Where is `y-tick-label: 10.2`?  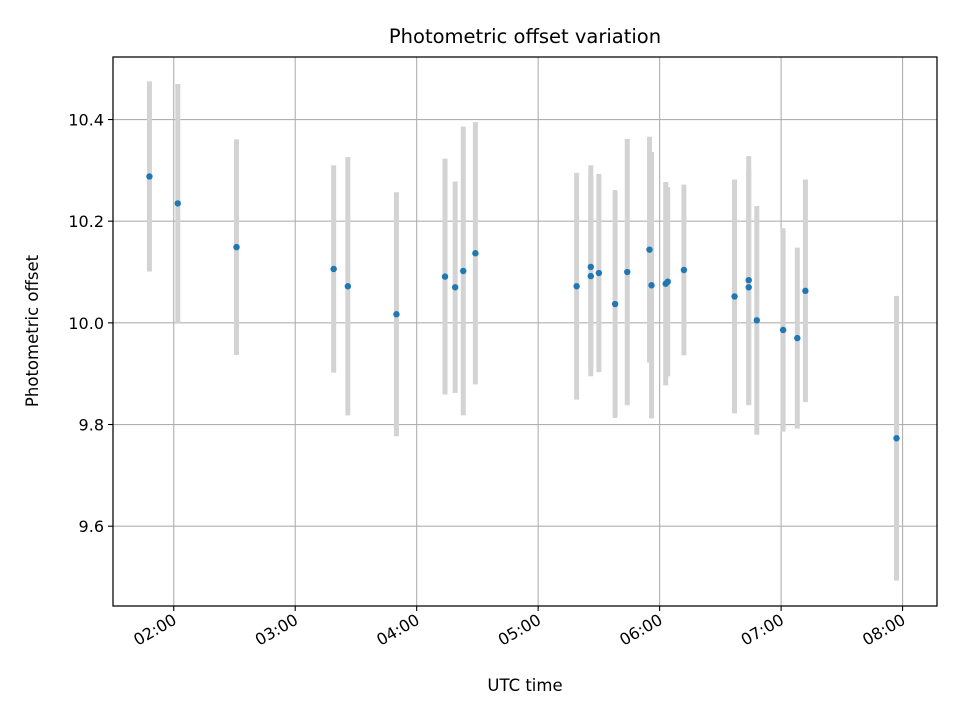 y-tick-label: 10.2 is located at coordinates (86, 221).